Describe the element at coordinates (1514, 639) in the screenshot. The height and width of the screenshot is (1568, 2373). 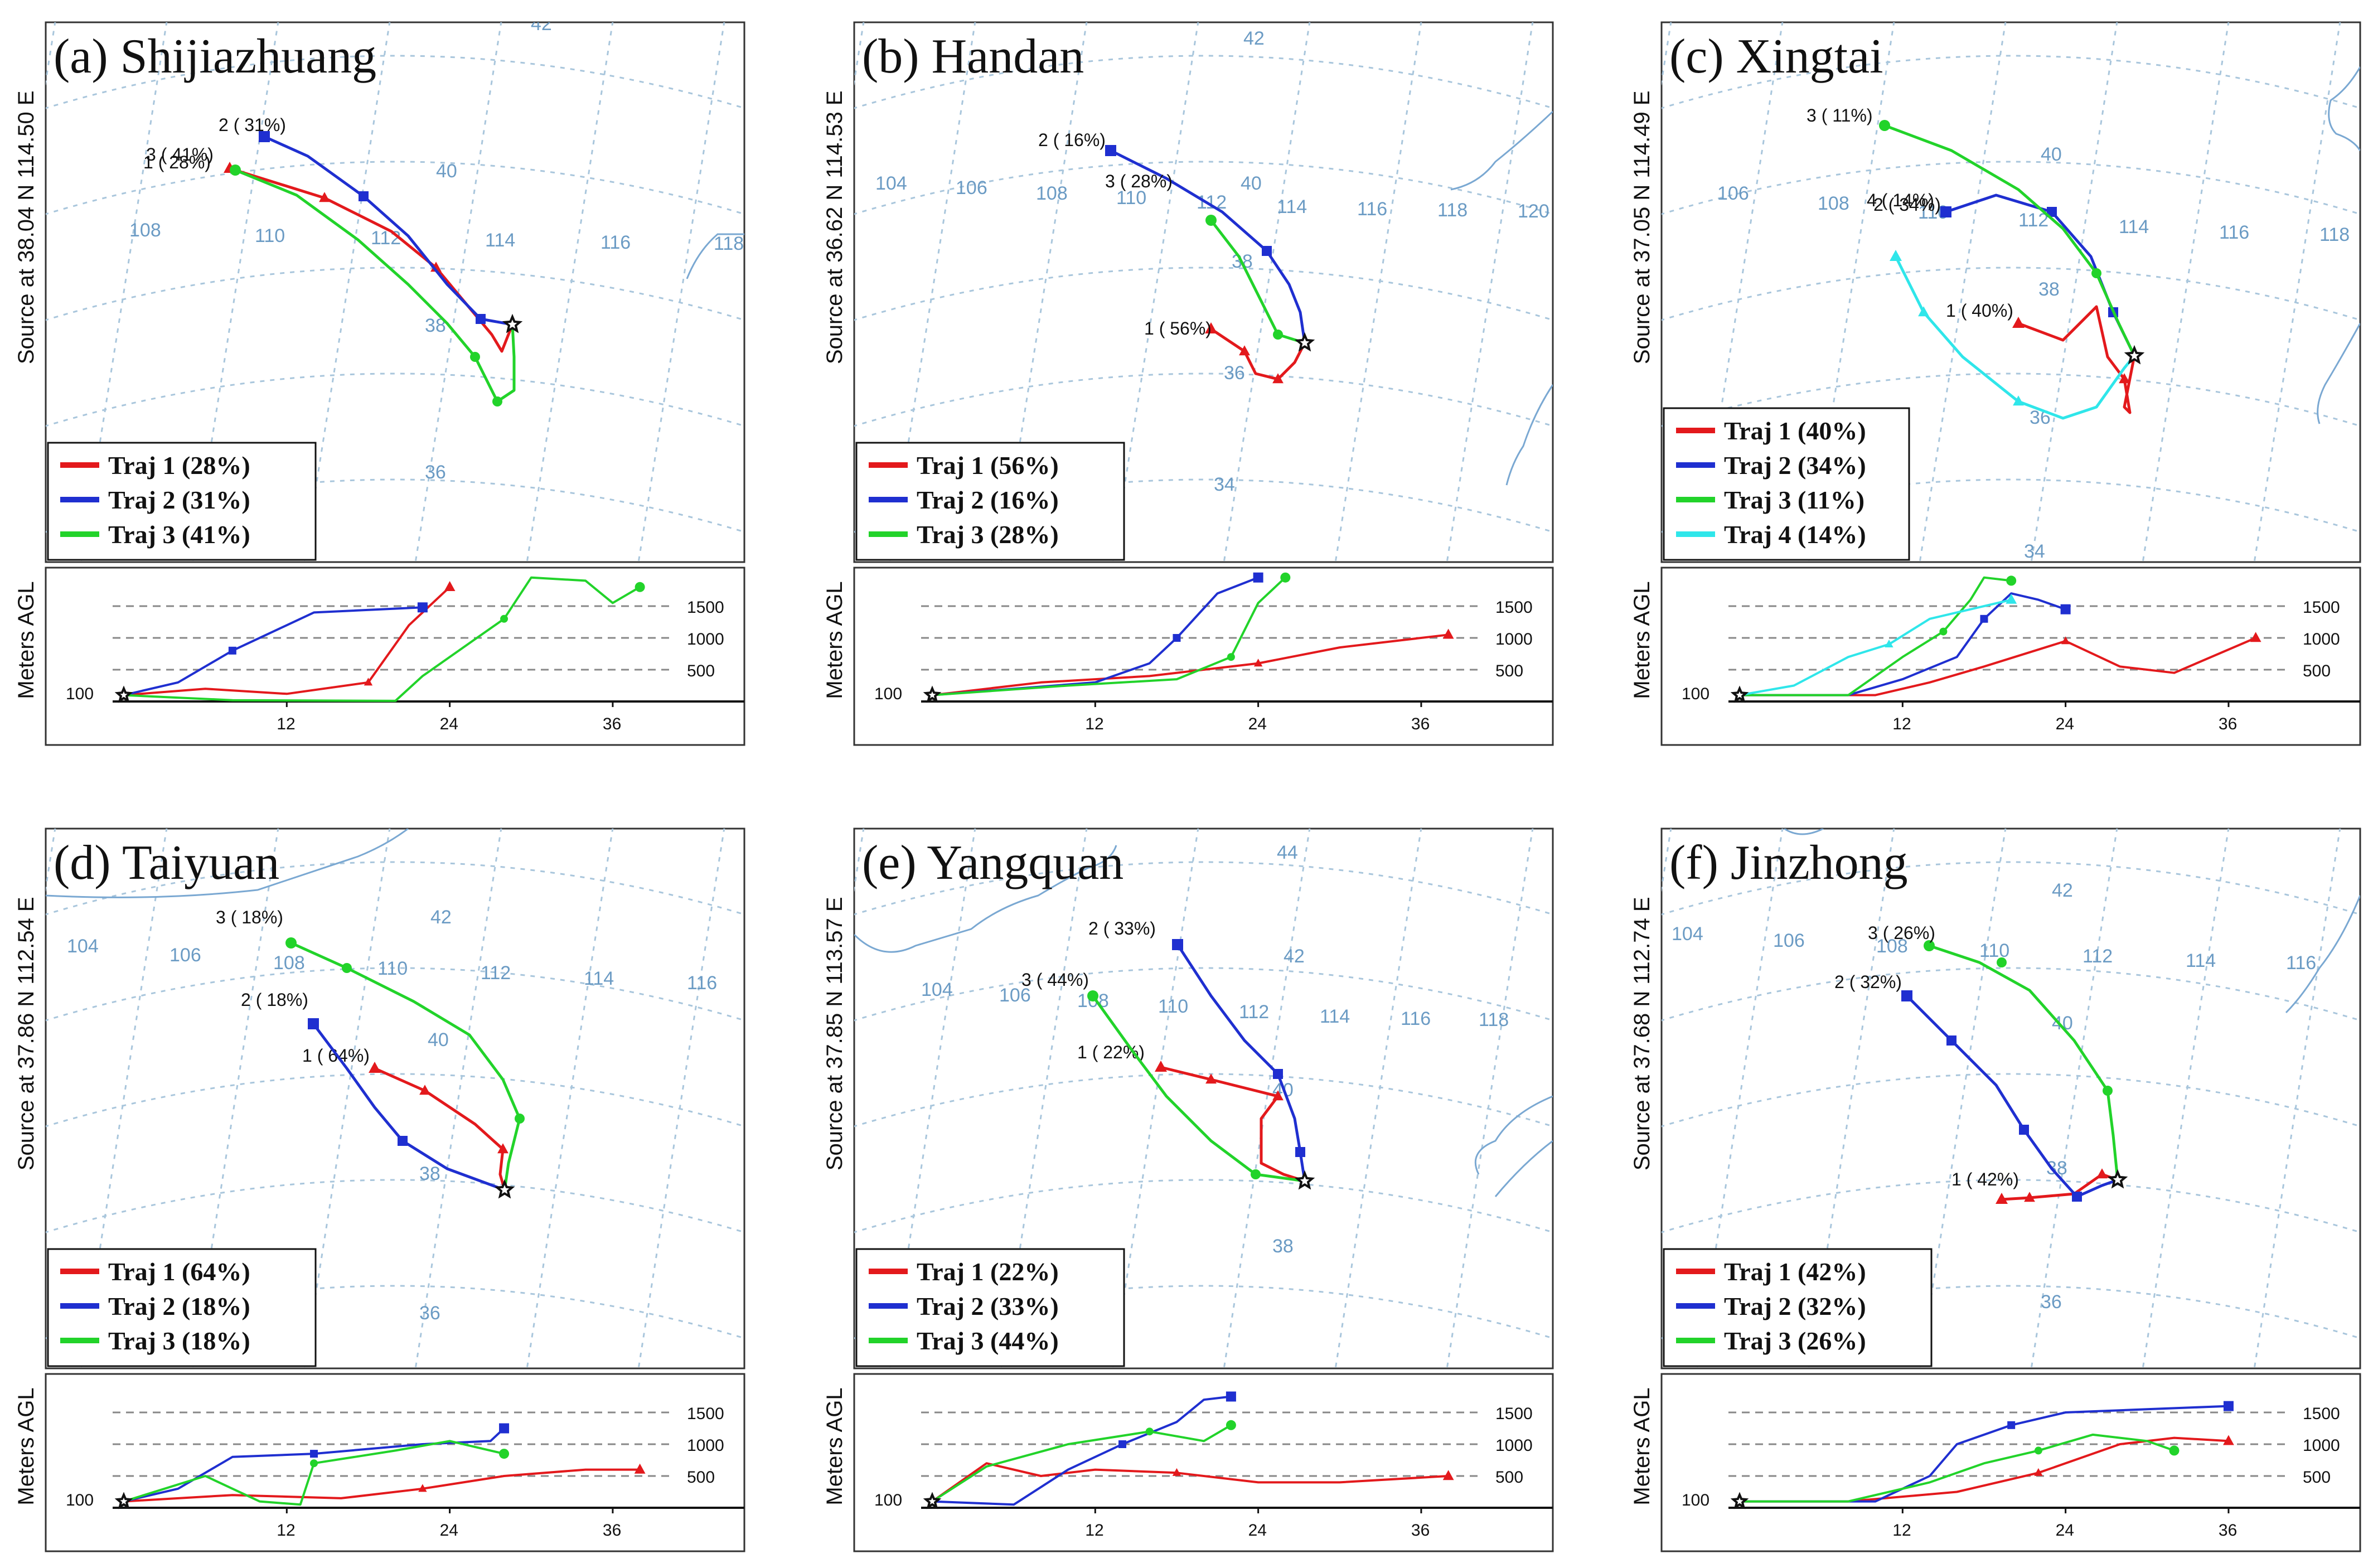
I see `height-tick-label: 1000` at that location.